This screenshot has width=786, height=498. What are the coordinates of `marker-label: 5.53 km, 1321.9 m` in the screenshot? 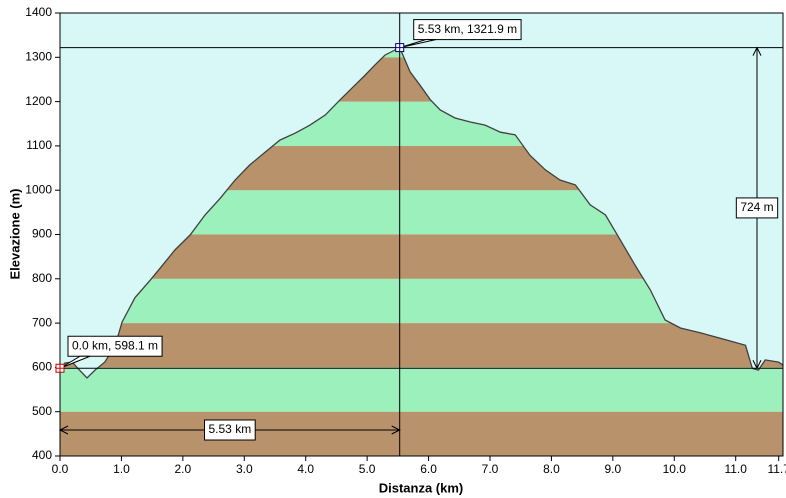 It's located at (467, 29).